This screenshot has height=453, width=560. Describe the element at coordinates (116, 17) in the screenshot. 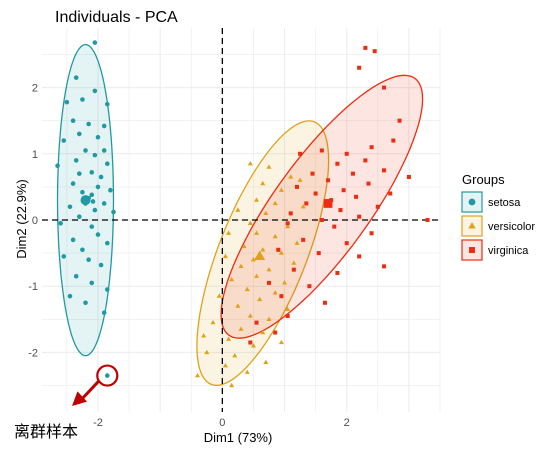

I see `chart-title: Individuals - PCA` at that location.